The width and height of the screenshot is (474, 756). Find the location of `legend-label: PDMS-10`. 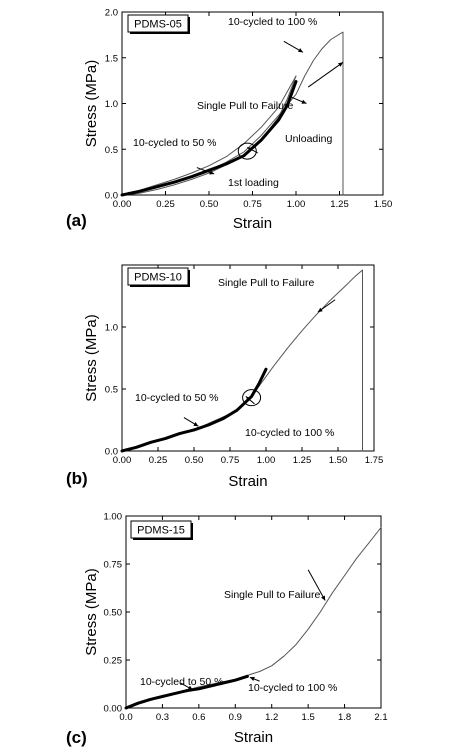

legend-label: PDMS-10 is located at coordinates (158, 278).